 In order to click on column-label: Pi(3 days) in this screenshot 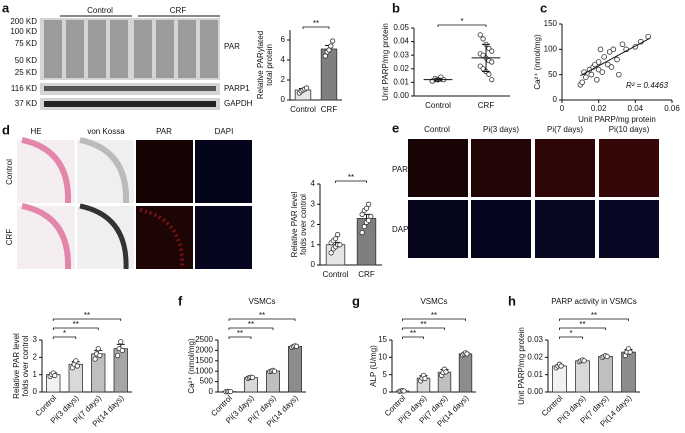, I will do `click(501, 129)`.